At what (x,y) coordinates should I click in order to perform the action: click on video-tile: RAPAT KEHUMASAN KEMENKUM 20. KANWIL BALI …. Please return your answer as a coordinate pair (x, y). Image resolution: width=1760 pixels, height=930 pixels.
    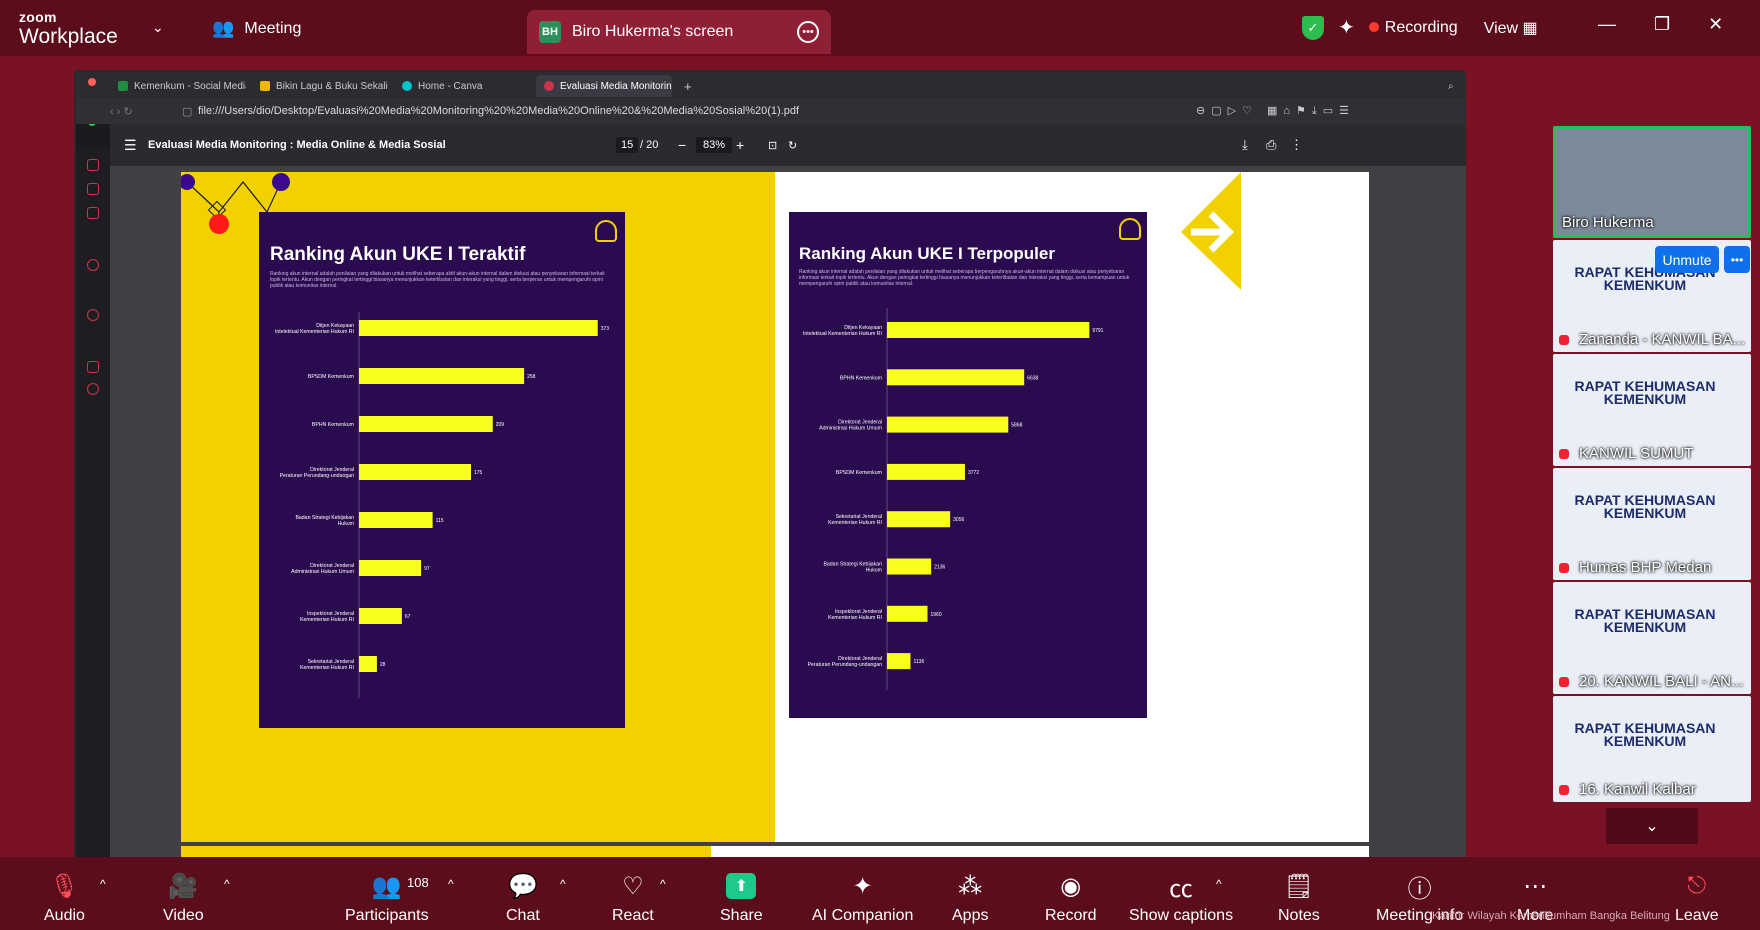
    Looking at the image, I should click on (1652, 638).